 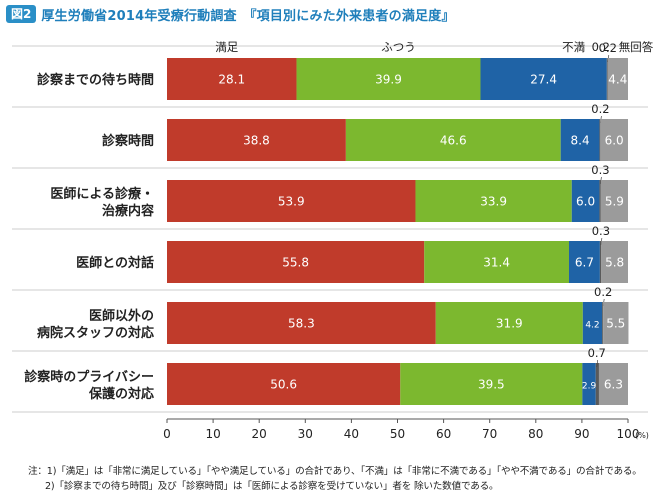 What do you see at coordinates (121, 316) in the screenshot?
I see `category-label-5-a: 医師以外の` at bounding box center [121, 316].